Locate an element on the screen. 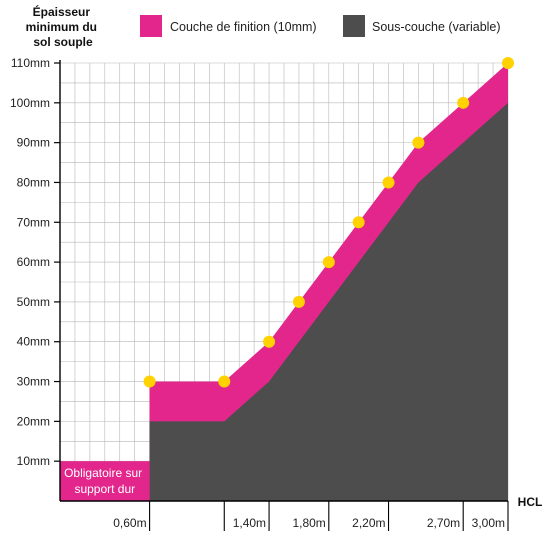 This screenshot has width=549, height=549. y-axis-title-line-2: minimum du is located at coordinates (61, 27).